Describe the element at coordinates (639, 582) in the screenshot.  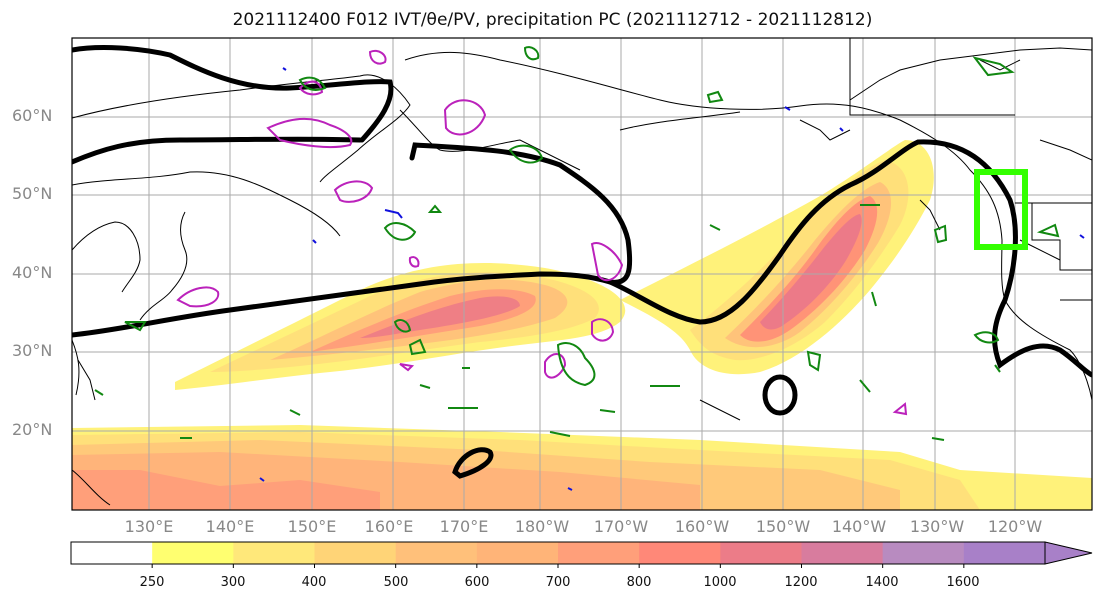
I see `colorbar-label: 800` at that location.